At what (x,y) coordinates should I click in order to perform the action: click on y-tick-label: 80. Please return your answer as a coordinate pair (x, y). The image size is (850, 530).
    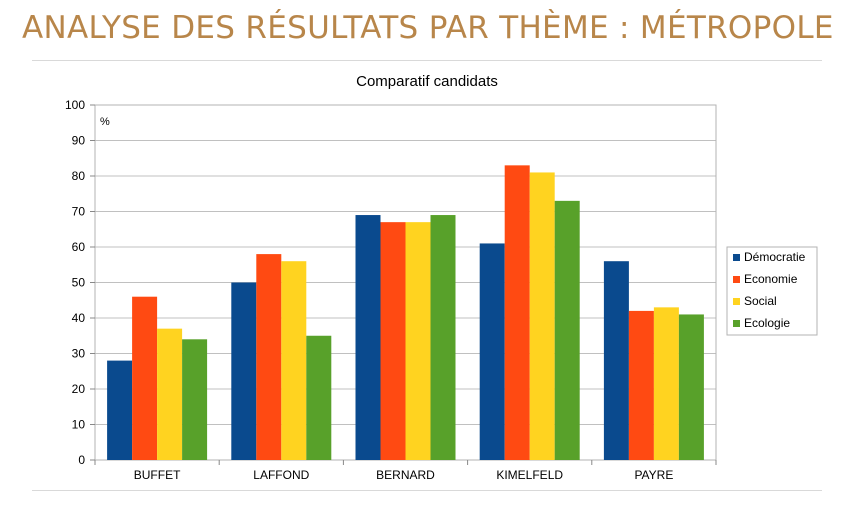
    Looking at the image, I should click on (79, 176).